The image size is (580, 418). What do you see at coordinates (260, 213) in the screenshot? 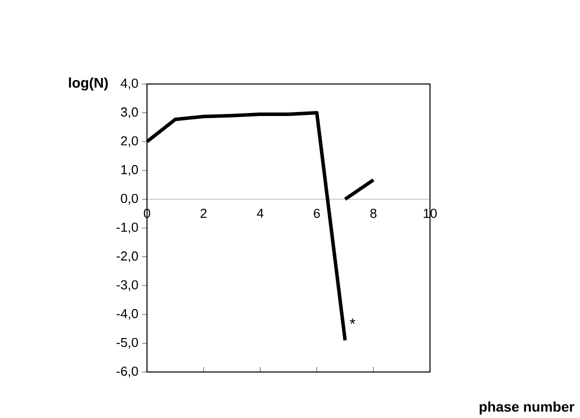
I see `x-tick-label: 4` at bounding box center [260, 213].